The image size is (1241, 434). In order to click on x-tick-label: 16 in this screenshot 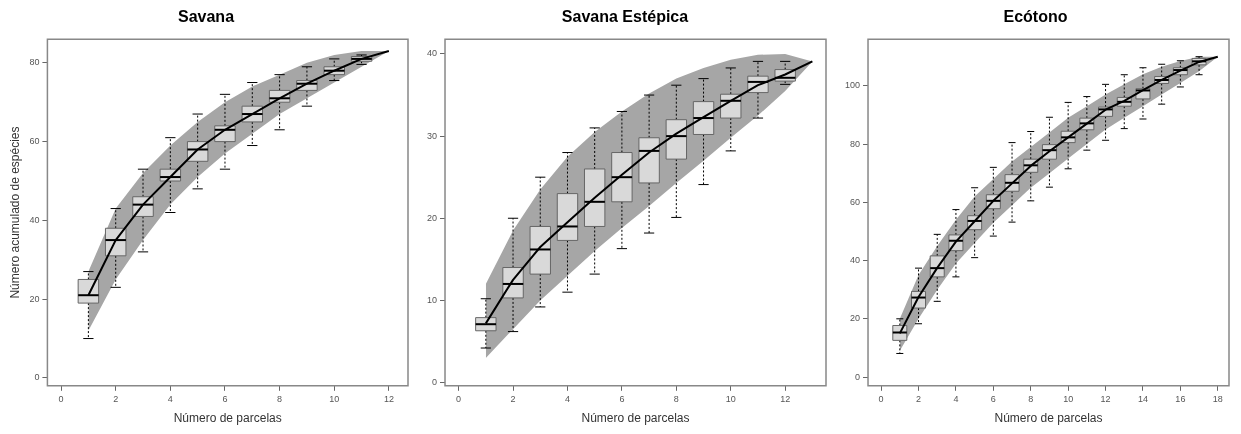, I will do `click(1180, 398)`.